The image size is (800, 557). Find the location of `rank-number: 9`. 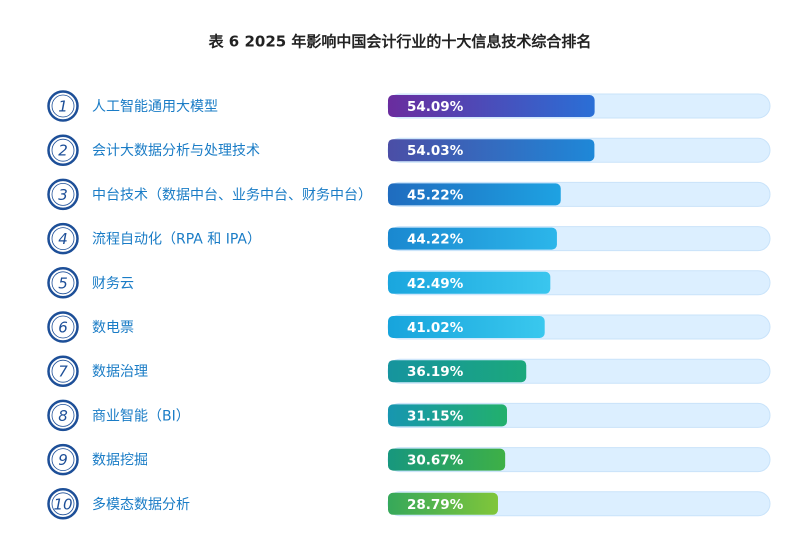

rank-number: 9 is located at coordinates (63, 460).